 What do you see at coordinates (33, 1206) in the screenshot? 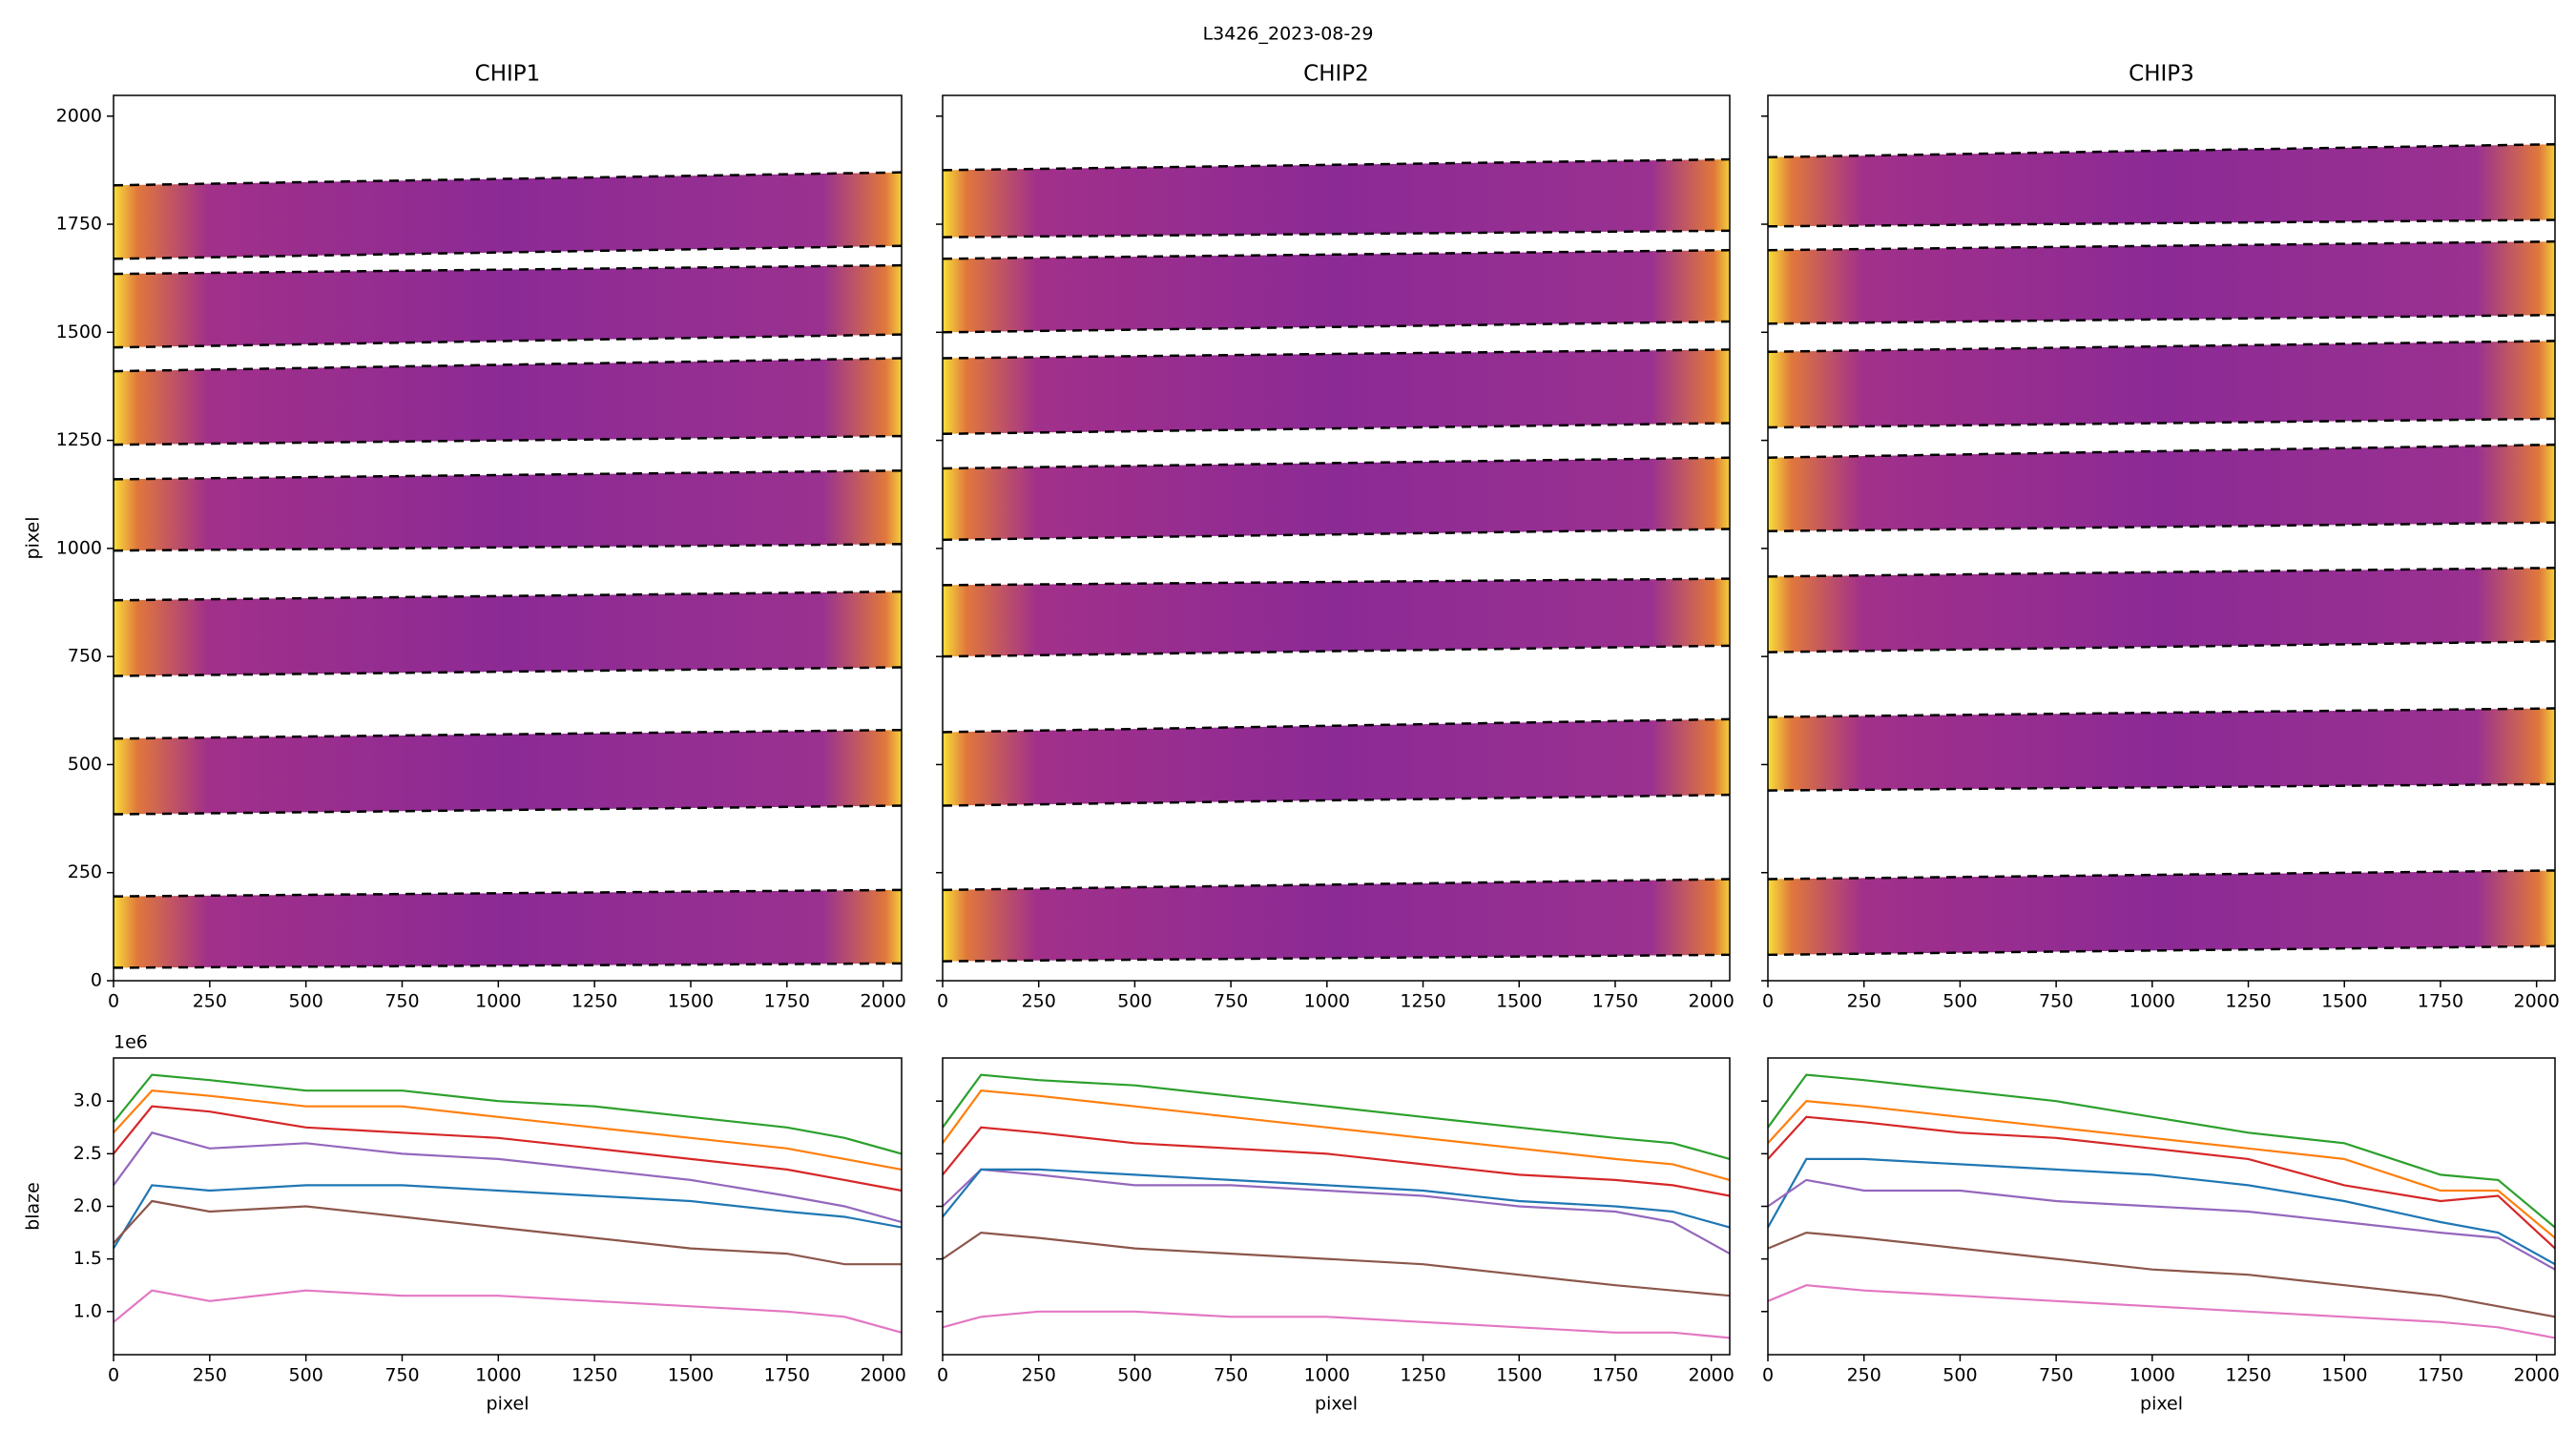
I see `y-axis-label: blaze` at bounding box center [33, 1206].